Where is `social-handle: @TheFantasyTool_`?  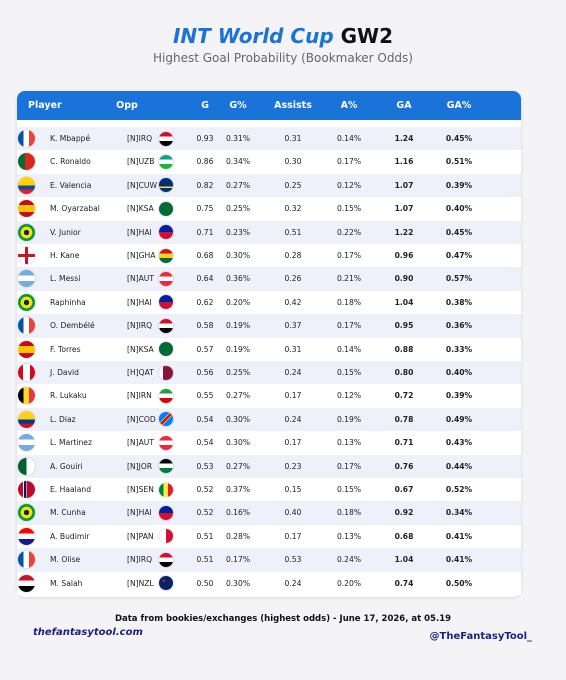 social-handle: @TheFantasyTool_ is located at coordinates (481, 636).